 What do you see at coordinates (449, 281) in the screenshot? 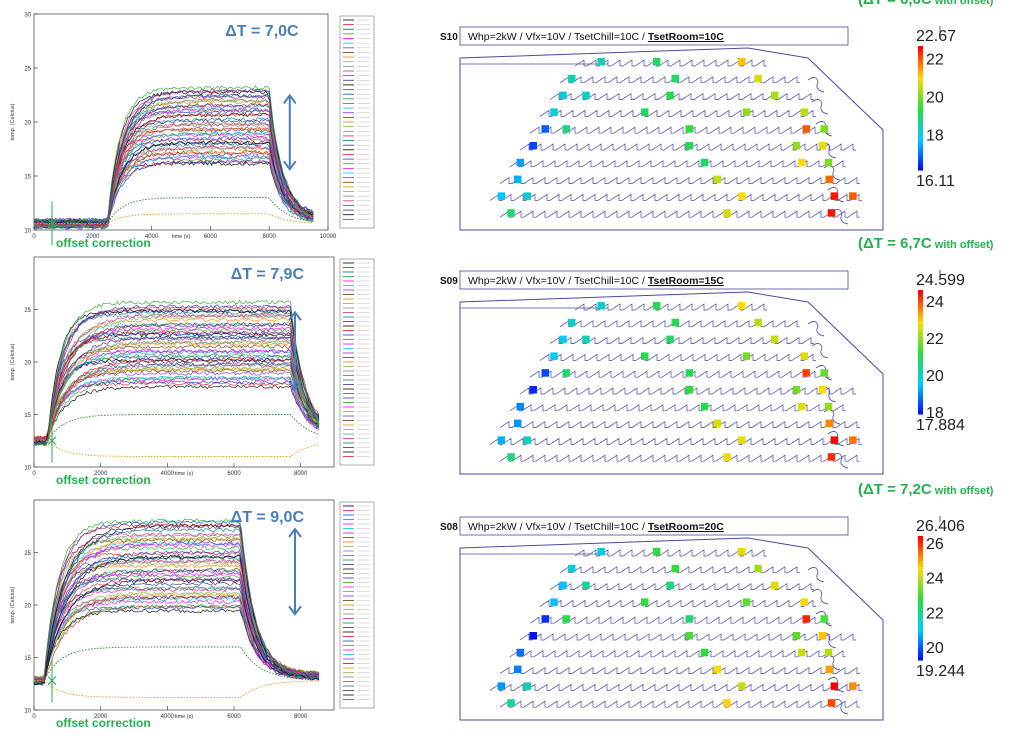
I see `sensor-id: S09` at bounding box center [449, 281].